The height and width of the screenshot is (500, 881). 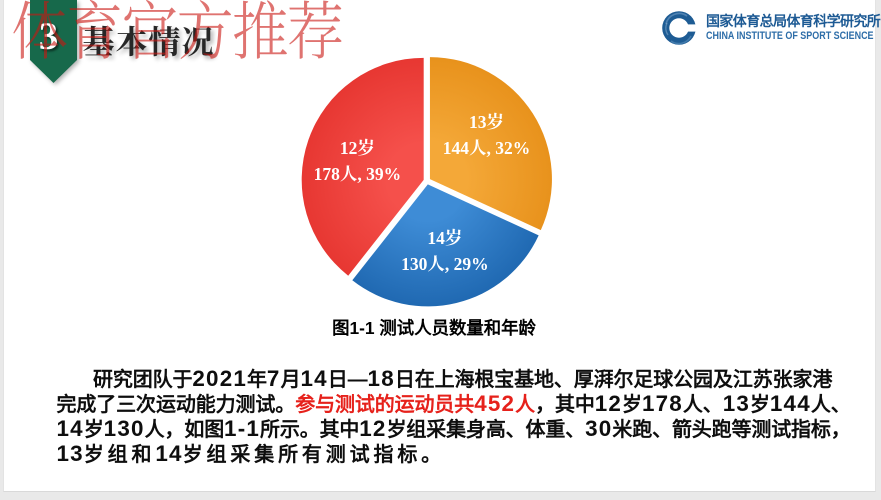 What do you see at coordinates (463, 378) in the screenshot?
I see `paragraph-text: 研究团队于2021年7月14日—18日在上海根宝基地、厚湃尔足球公园及江苏张家港` at bounding box center [463, 378].